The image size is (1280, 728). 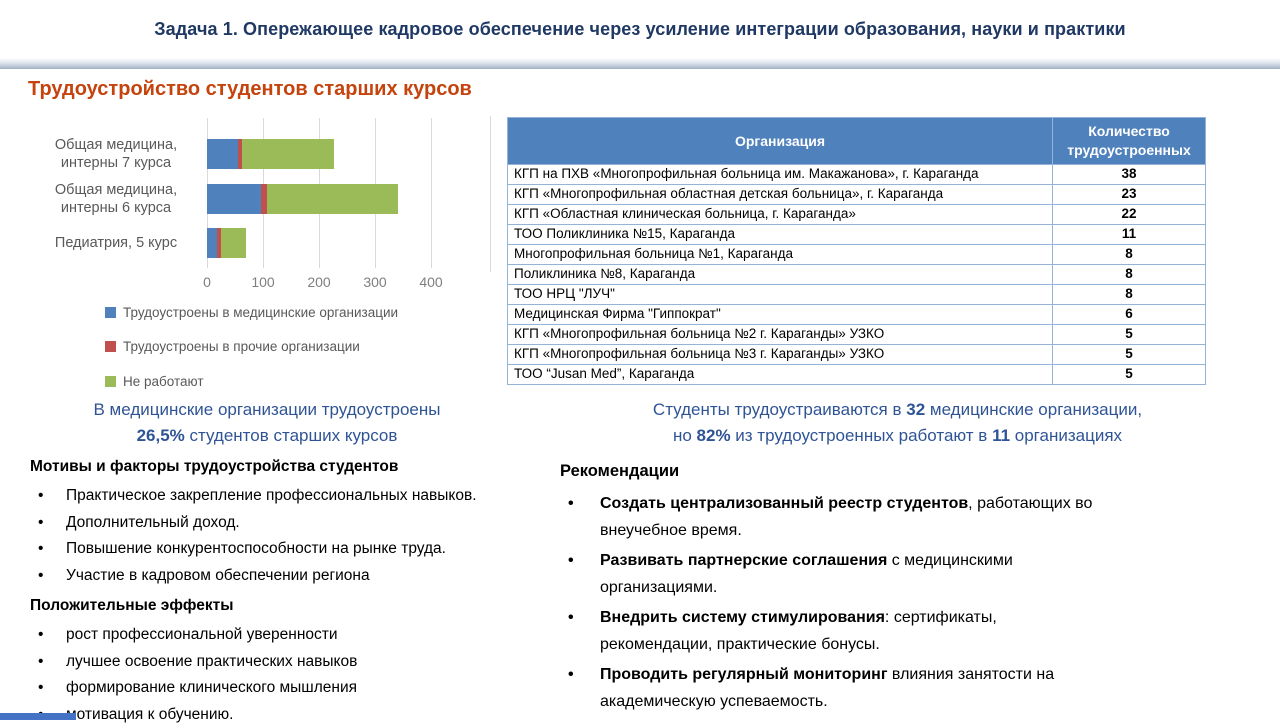 I want to click on x-axis-tick-label: 400, so click(x=431, y=282).